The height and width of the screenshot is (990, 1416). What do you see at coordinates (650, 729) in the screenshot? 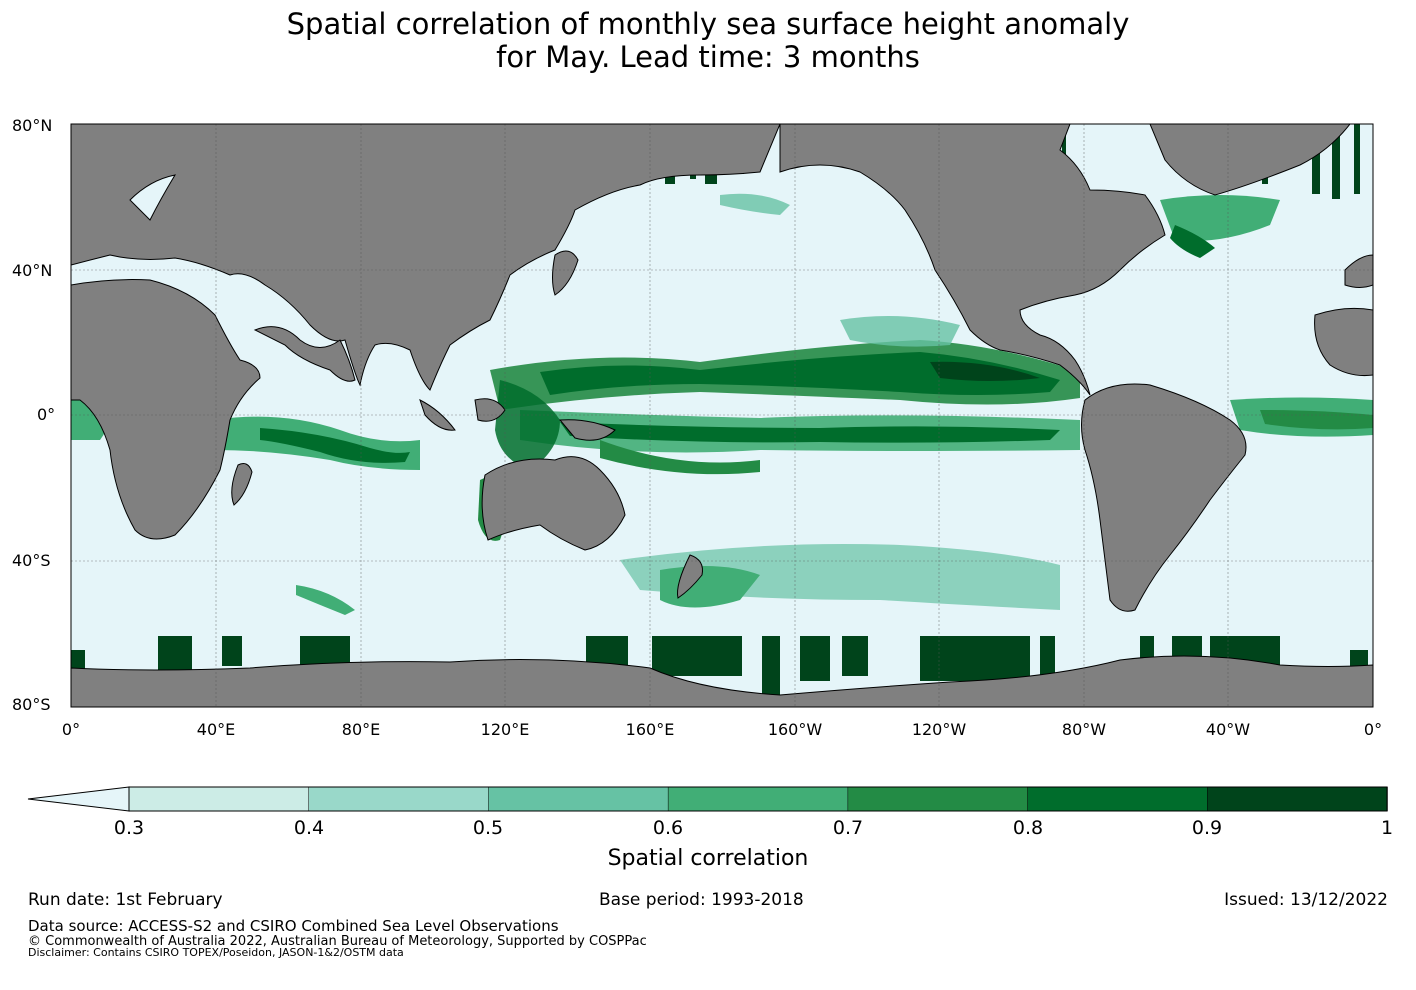
I see `lon-label-160e: 160°E` at bounding box center [650, 729].